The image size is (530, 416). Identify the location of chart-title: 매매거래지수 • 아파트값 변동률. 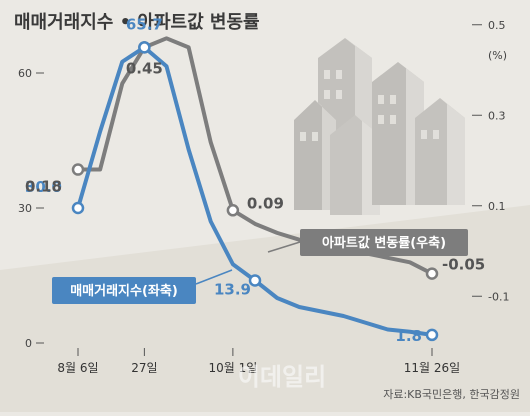
(137, 22).